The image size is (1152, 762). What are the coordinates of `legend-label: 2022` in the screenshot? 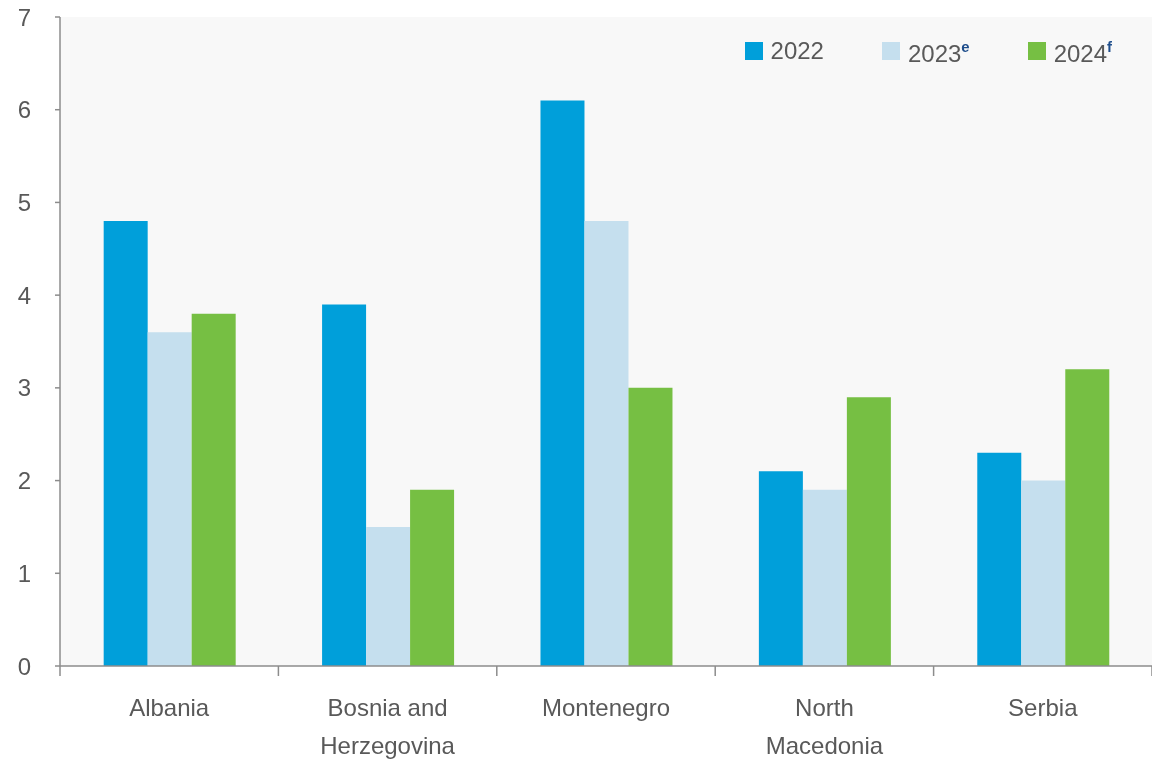 It's located at (797, 50).